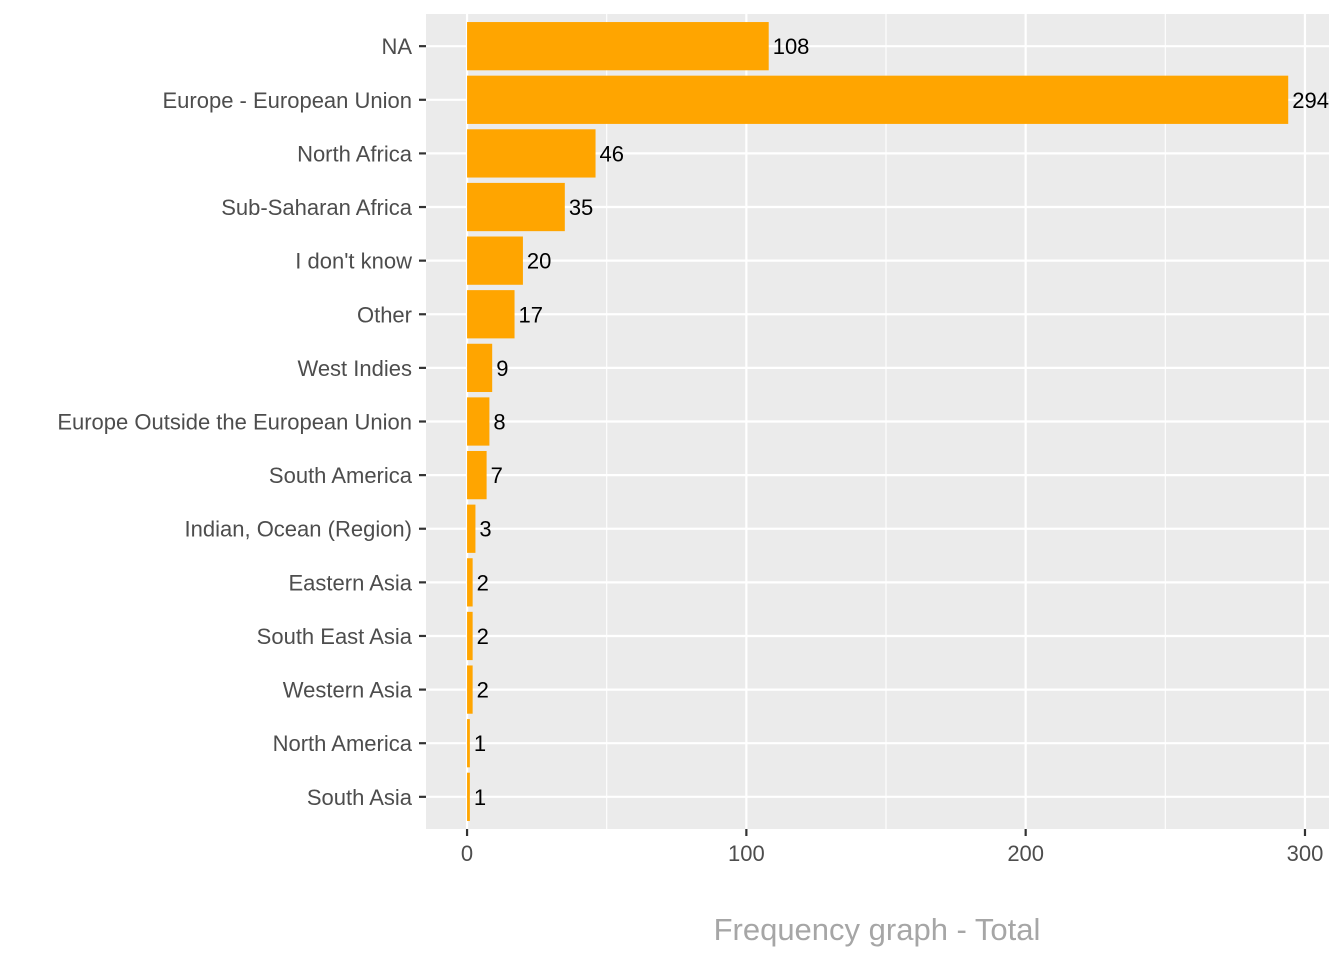 The height and width of the screenshot is (960, 1344). Describe the element at coordinates (355, 153) in the screenshot. I see `y-tick-label: North Africa` at that location.